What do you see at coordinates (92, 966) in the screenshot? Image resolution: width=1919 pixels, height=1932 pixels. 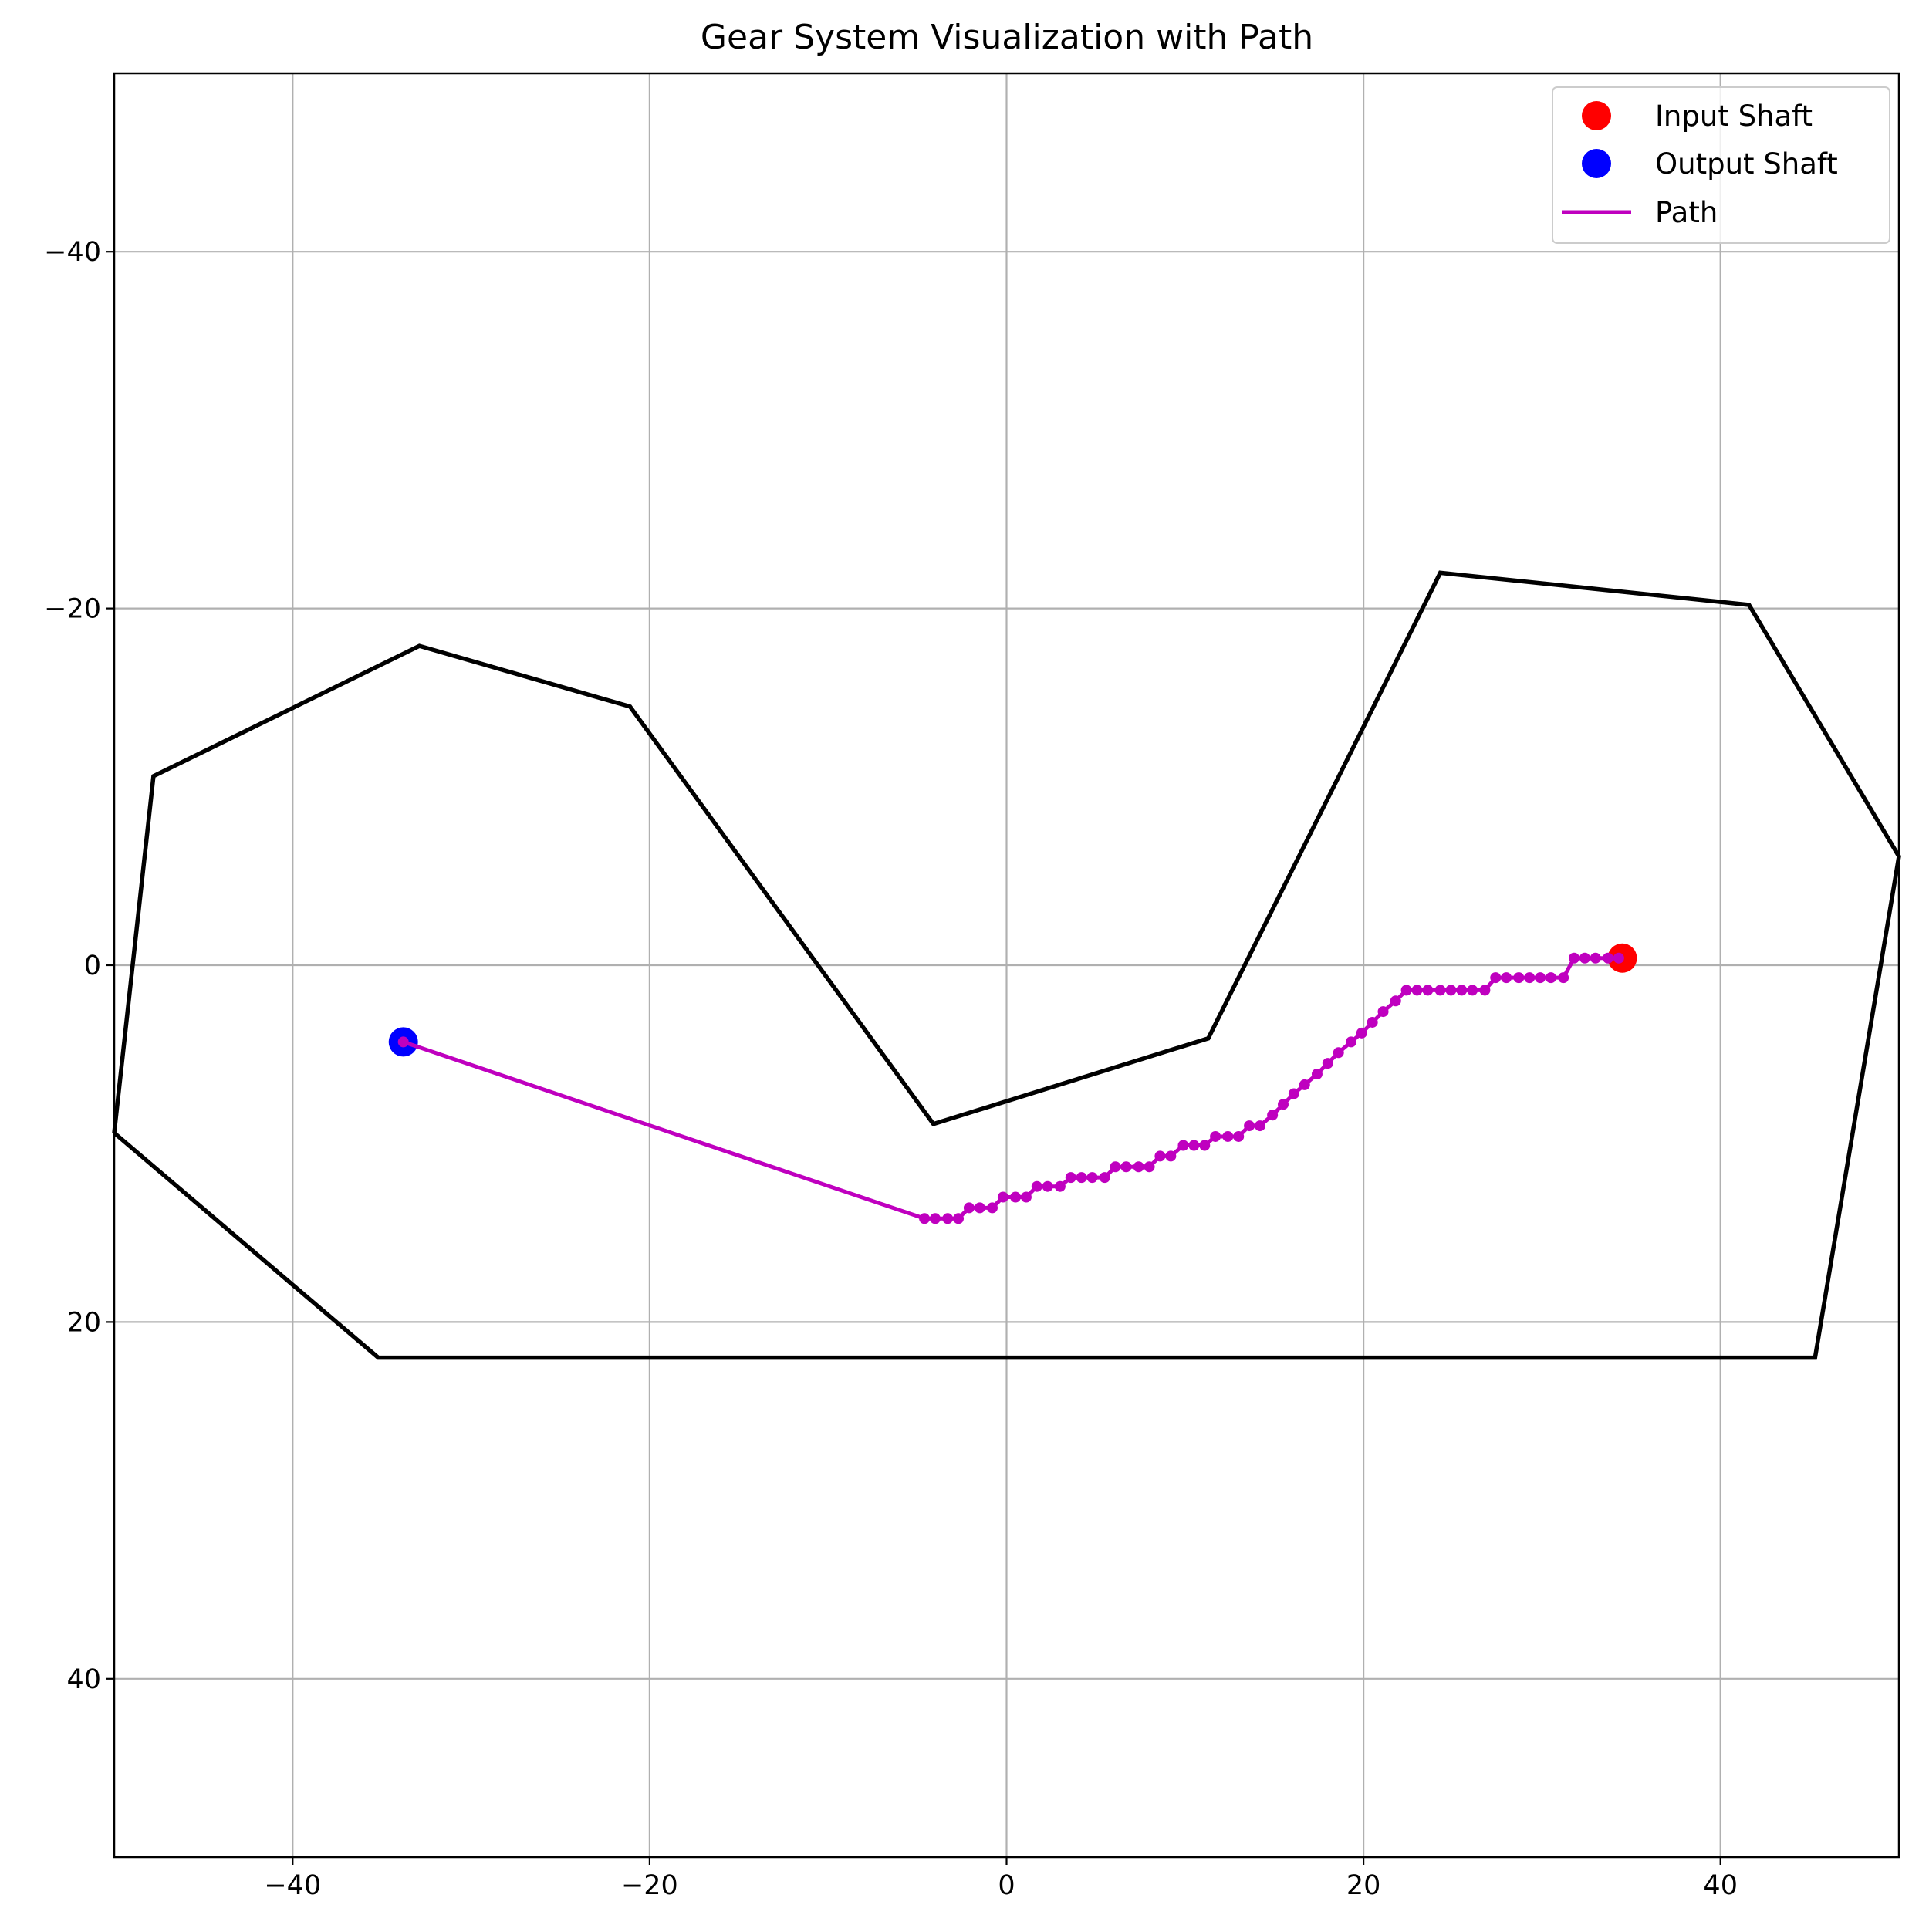 I see `y-tick-label: 0` at bounding box center [92, 966].